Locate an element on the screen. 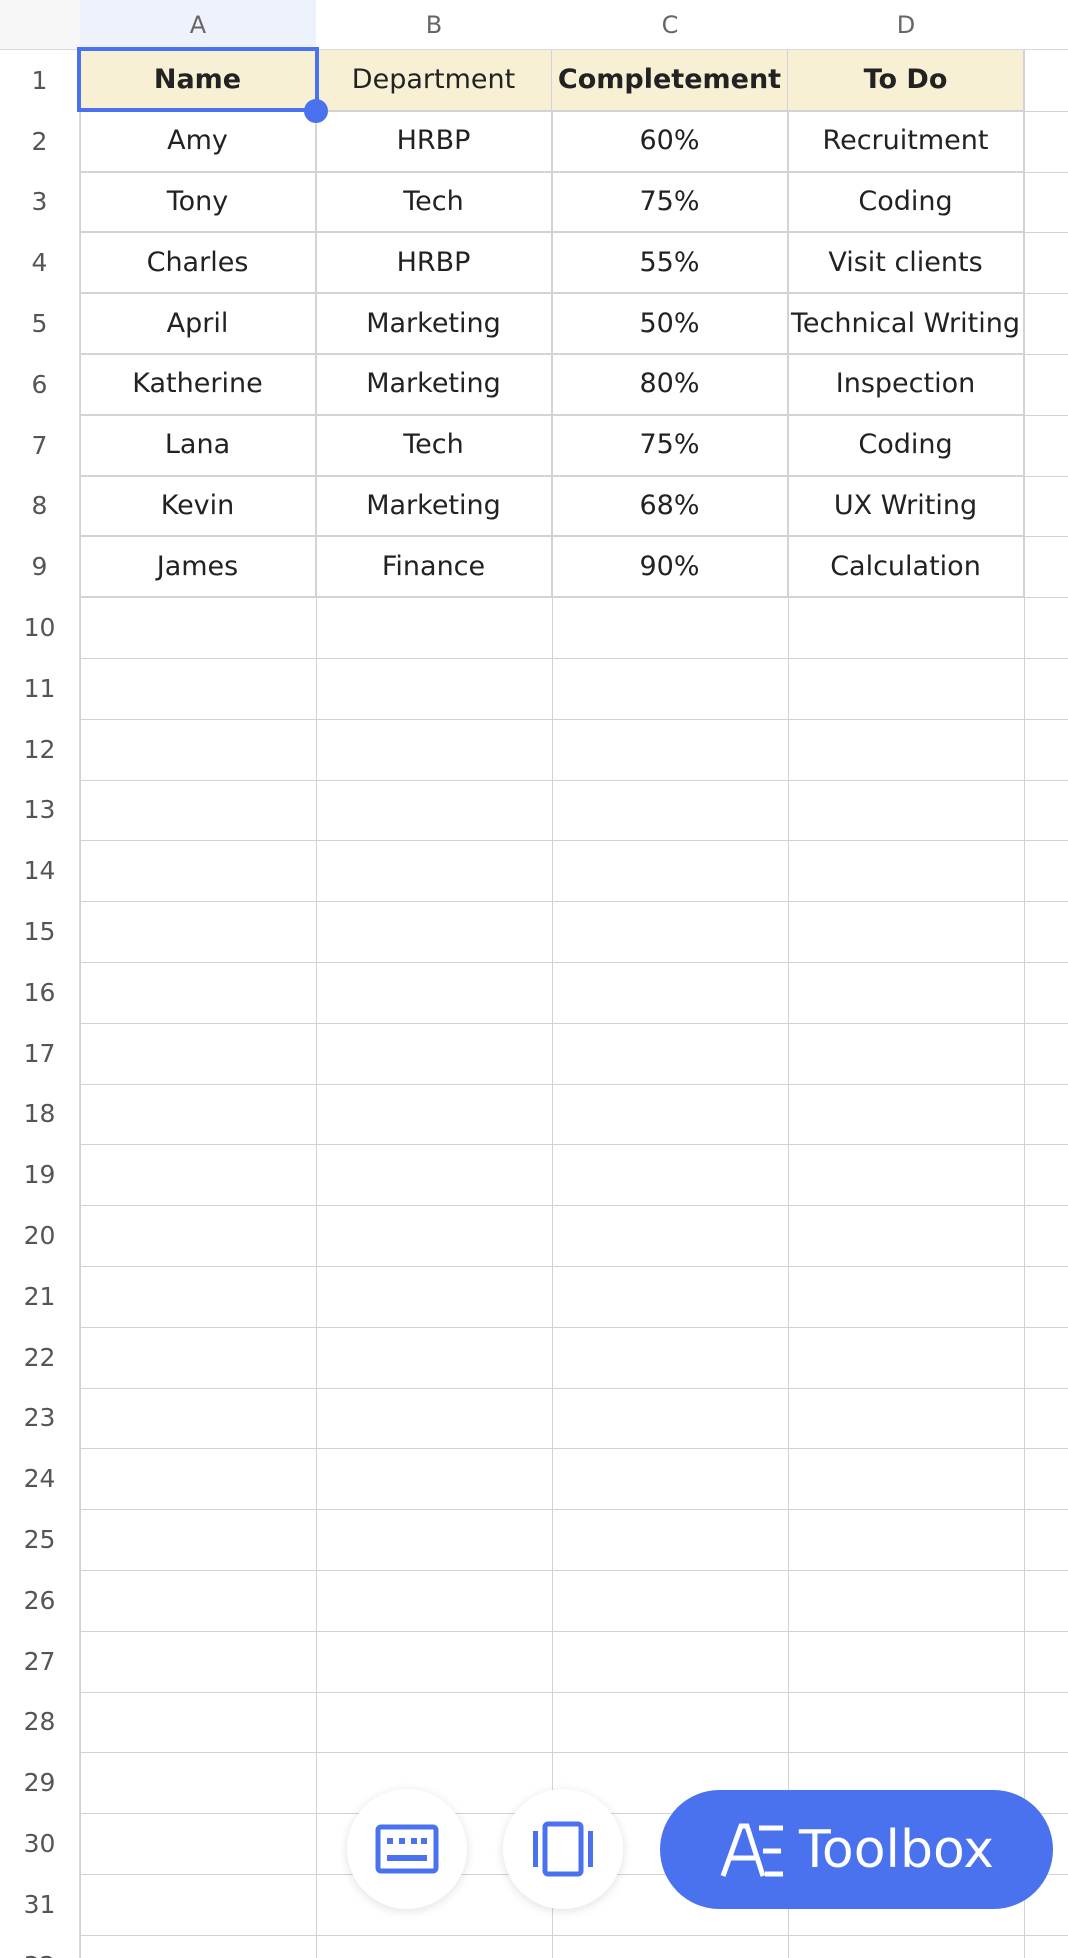  row-number: 6 is located at coordinates (40, 384).